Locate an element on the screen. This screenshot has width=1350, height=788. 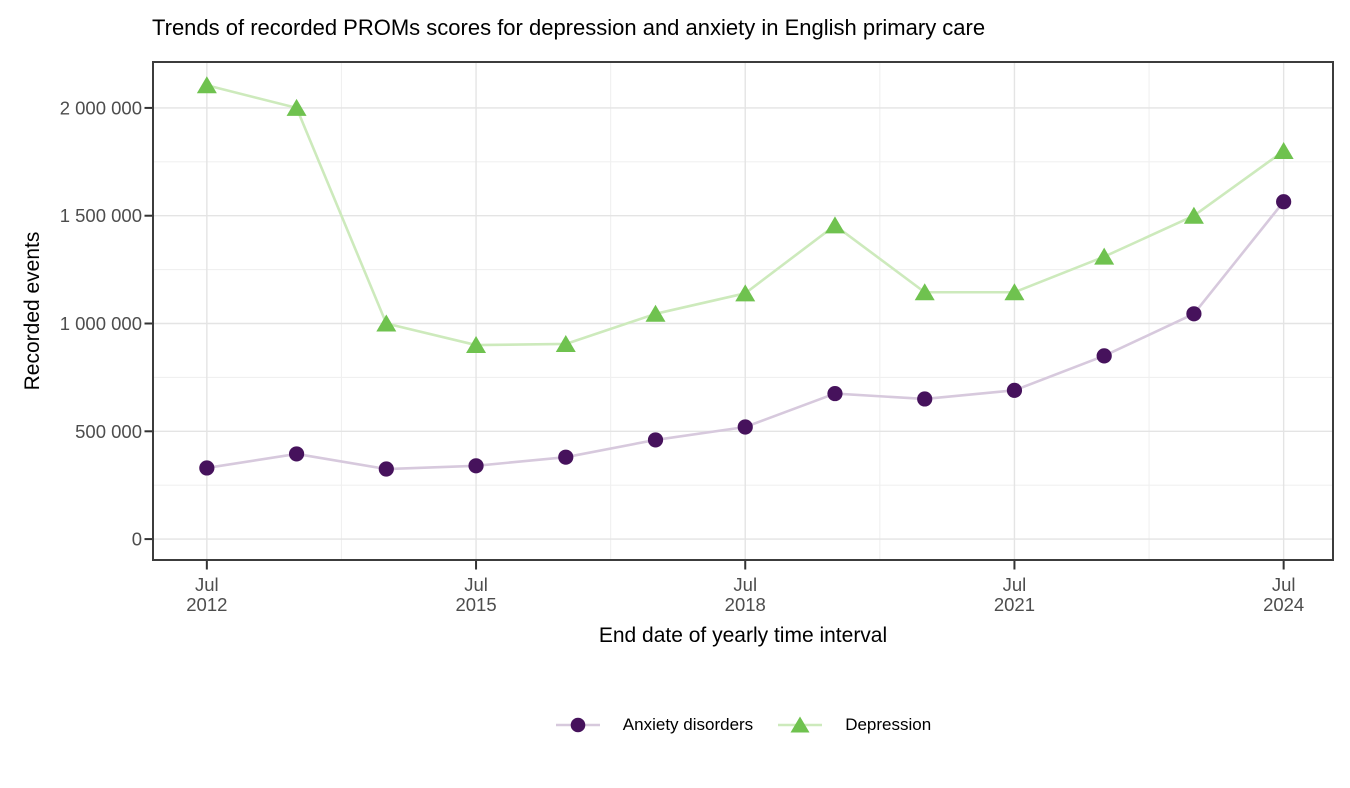
y-tick-label: 1 500 000 is located at coordinates (101, 215).